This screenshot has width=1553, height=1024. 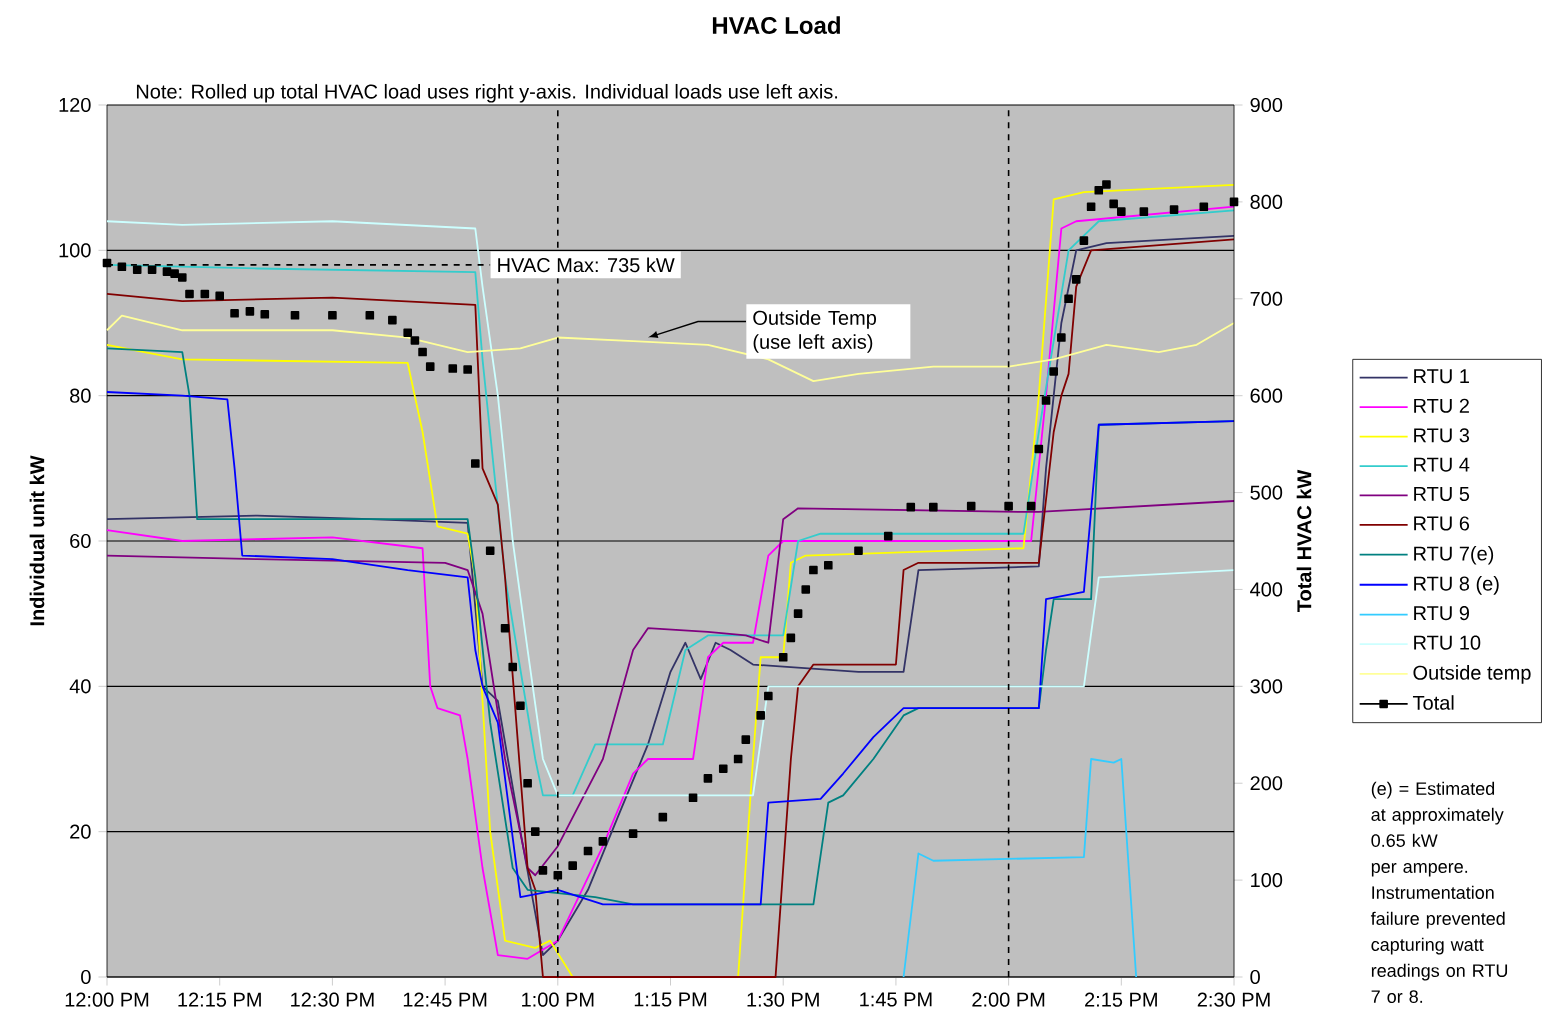 I want to click on ref-line-label: HVAC Max: 735 kW, so click(x=586, y=265).